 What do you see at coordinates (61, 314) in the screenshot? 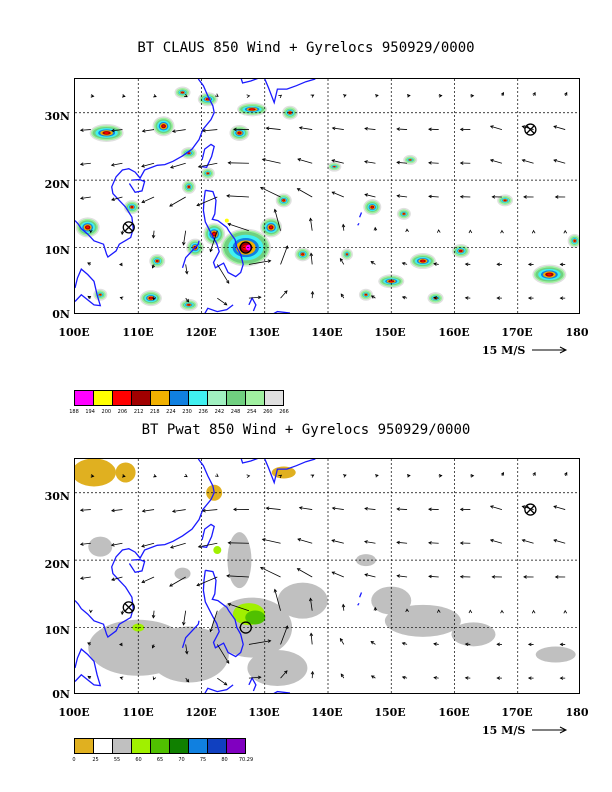
I see `p1-ylabel-0n: 0N` at bounding box center [61, 314].